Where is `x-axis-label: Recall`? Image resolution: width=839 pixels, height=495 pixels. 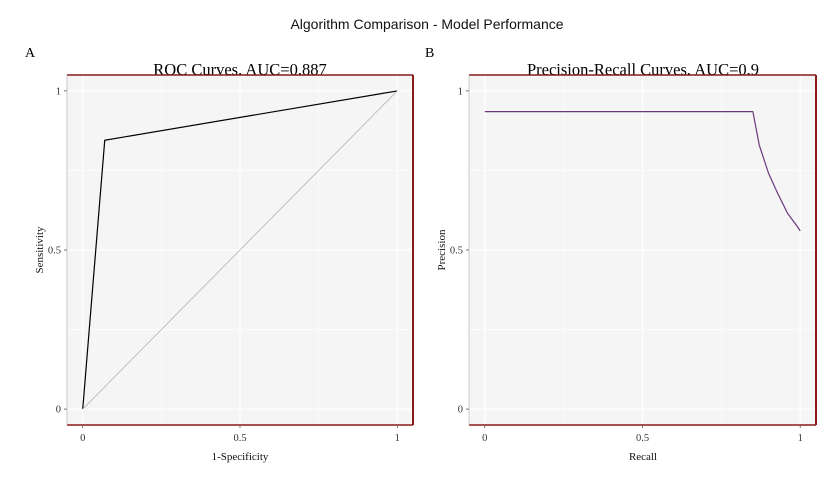
x-axis-label: Recall is located at coordinates (643, 457).